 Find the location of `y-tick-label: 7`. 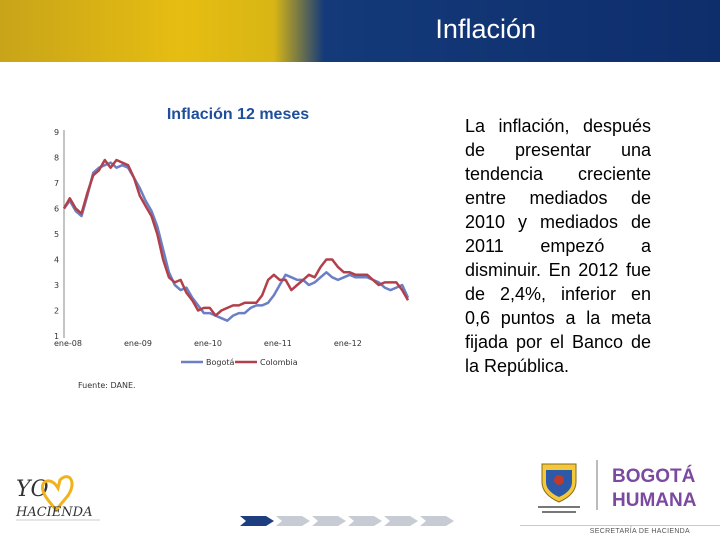

y-tick-label: 7 is located at coordinates (56, 183).